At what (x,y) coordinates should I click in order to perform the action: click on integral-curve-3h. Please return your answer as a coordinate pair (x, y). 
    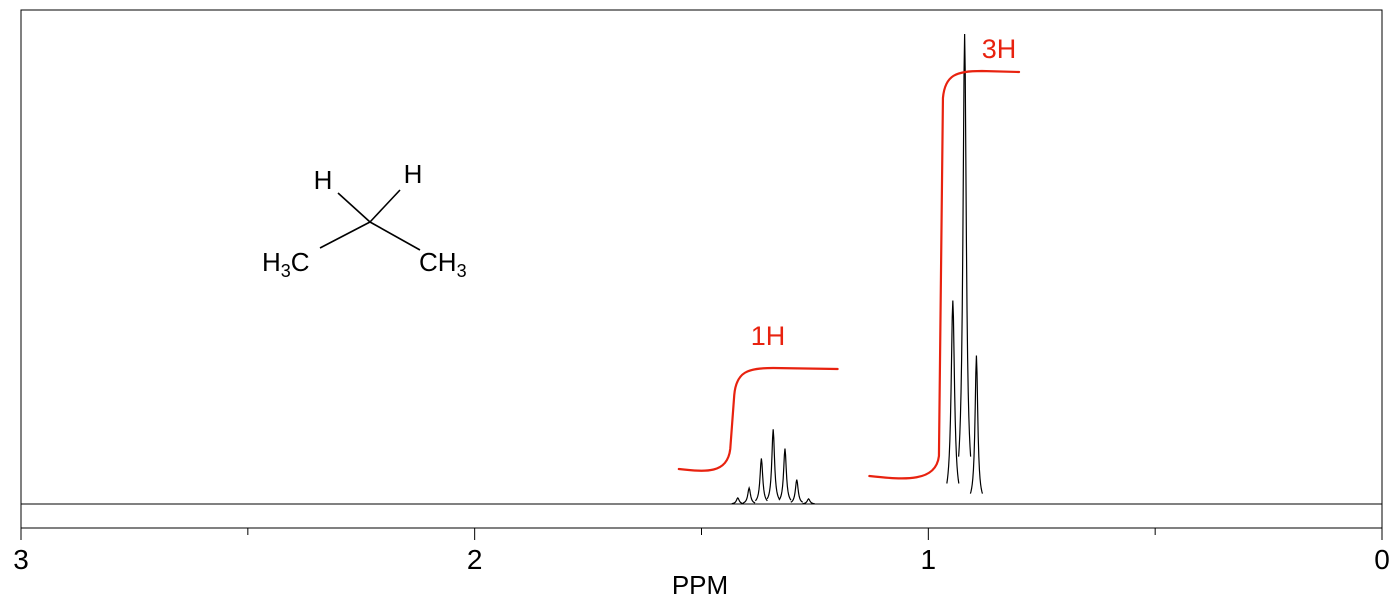
    Looking at the image, I should click on (944, 274).